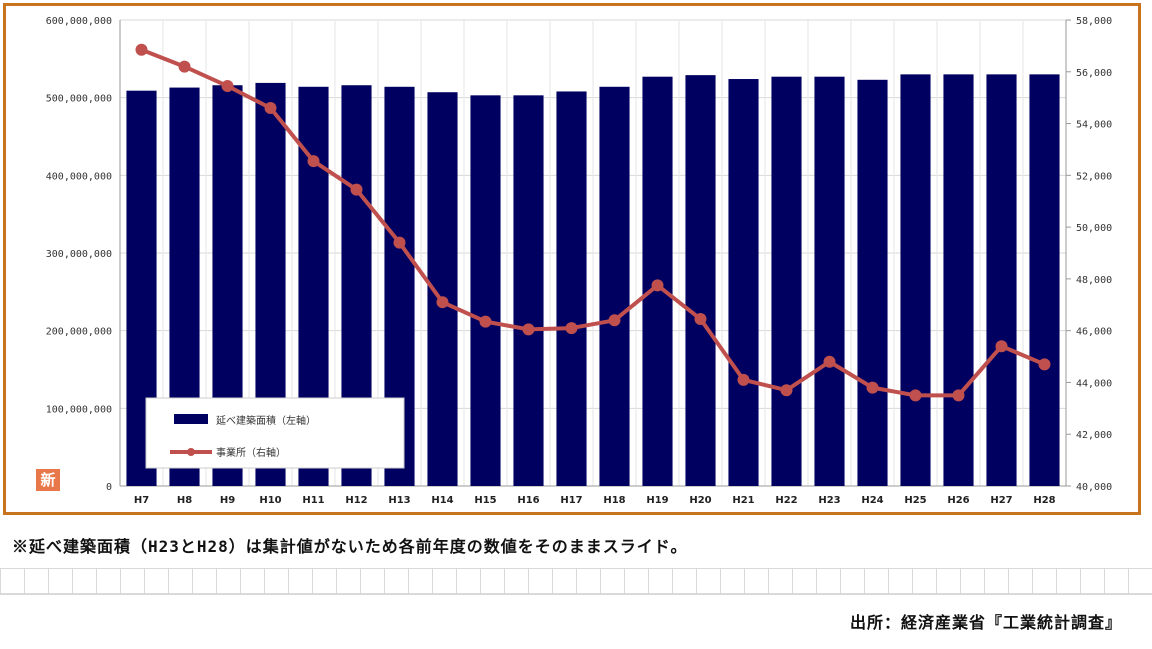  What do you see at coordinates (356, 500) in the screenshot?
I see `x-tick-label: H12` at bounding box center [356, 500].